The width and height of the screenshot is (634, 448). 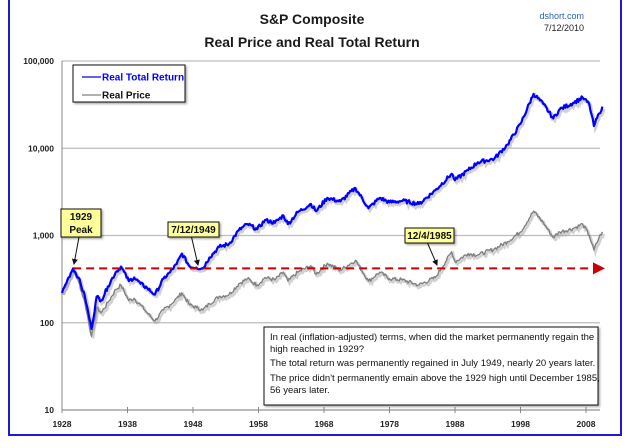 I want to click on annotation-label: 7/12/1949, so click(x=193, y=230).